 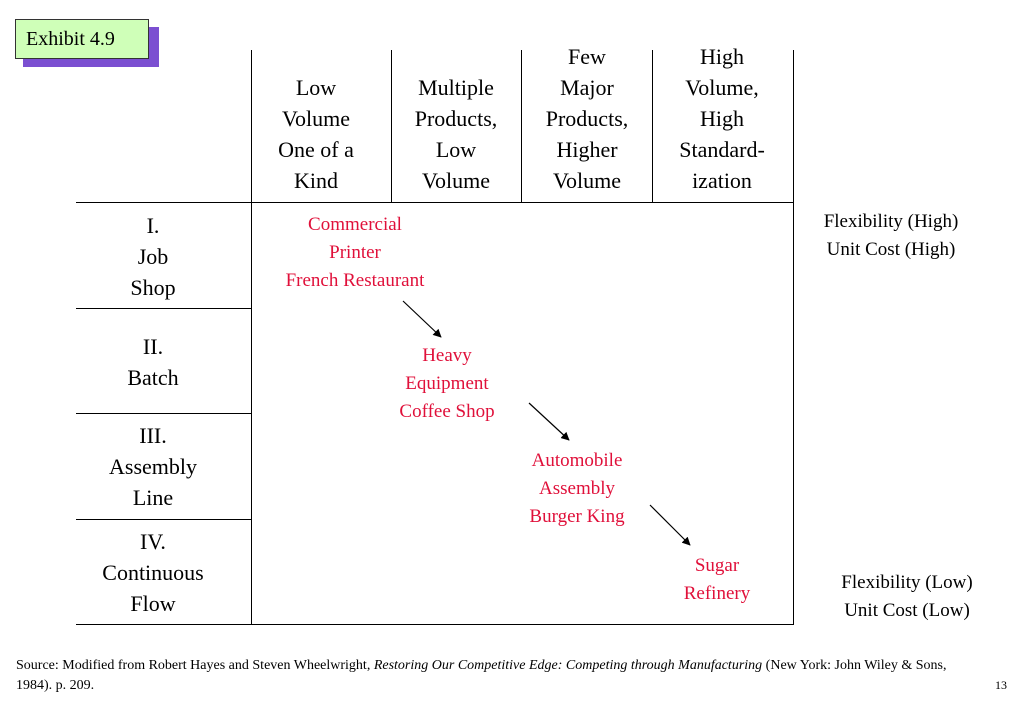 I want to click on example-assembly-line: Automobile Assembly Burger King, so click(x=577, y=488).